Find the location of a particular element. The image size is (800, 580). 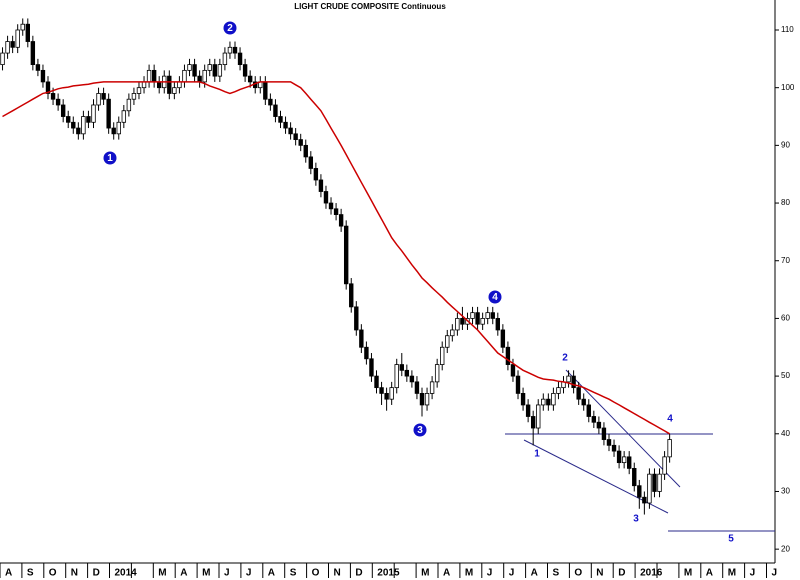

y-tick-label: 40 is located at coordinates (785, 433).